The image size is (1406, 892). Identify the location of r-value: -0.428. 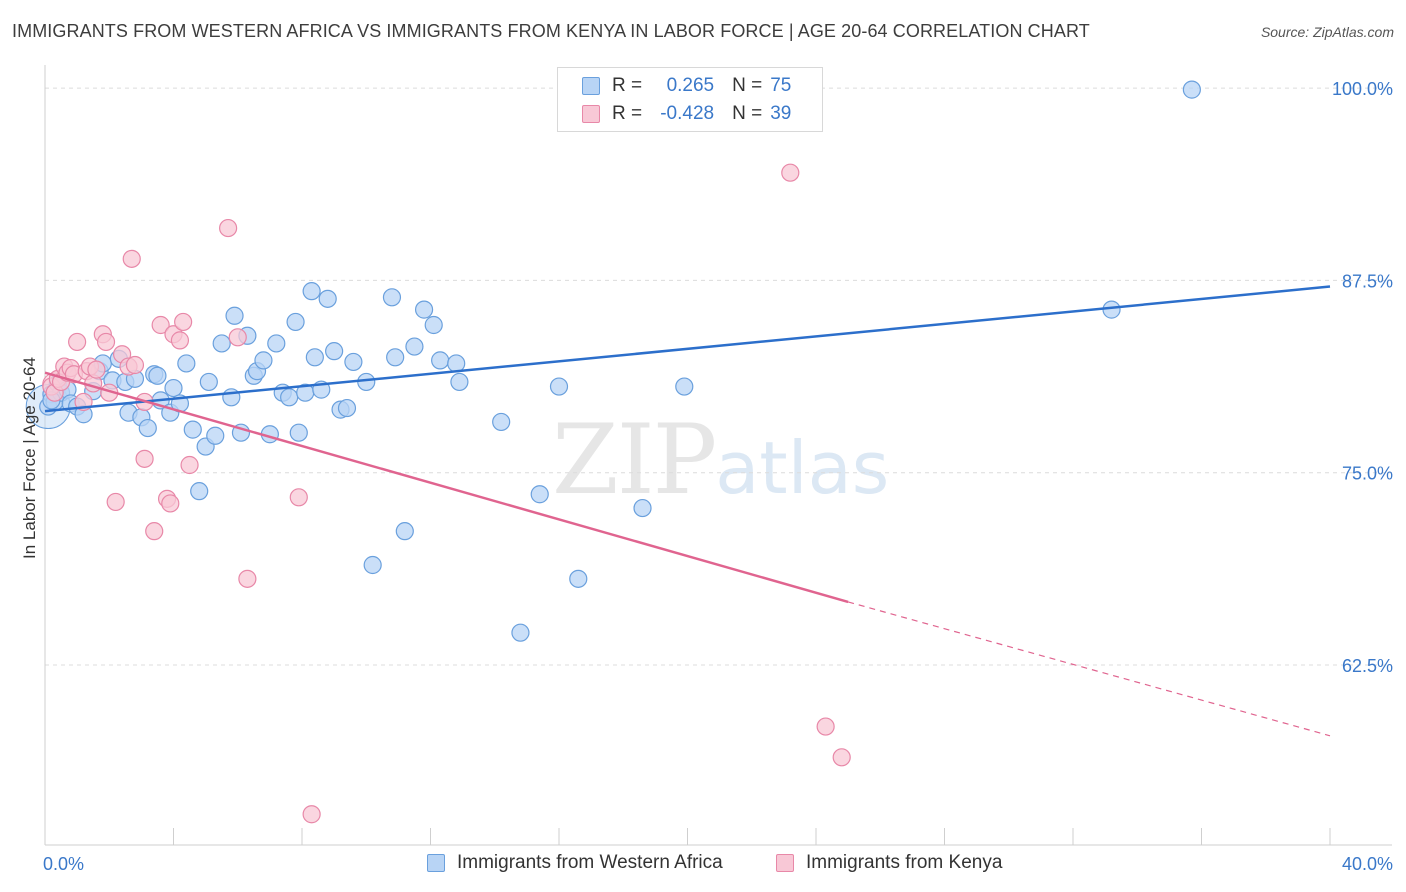
(687, 113).